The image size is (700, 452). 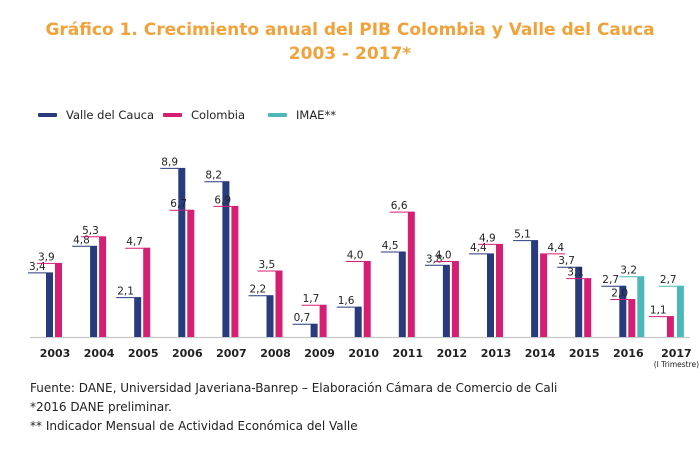 I want to click on data-label: 8,2, so click(x=213, y=176).